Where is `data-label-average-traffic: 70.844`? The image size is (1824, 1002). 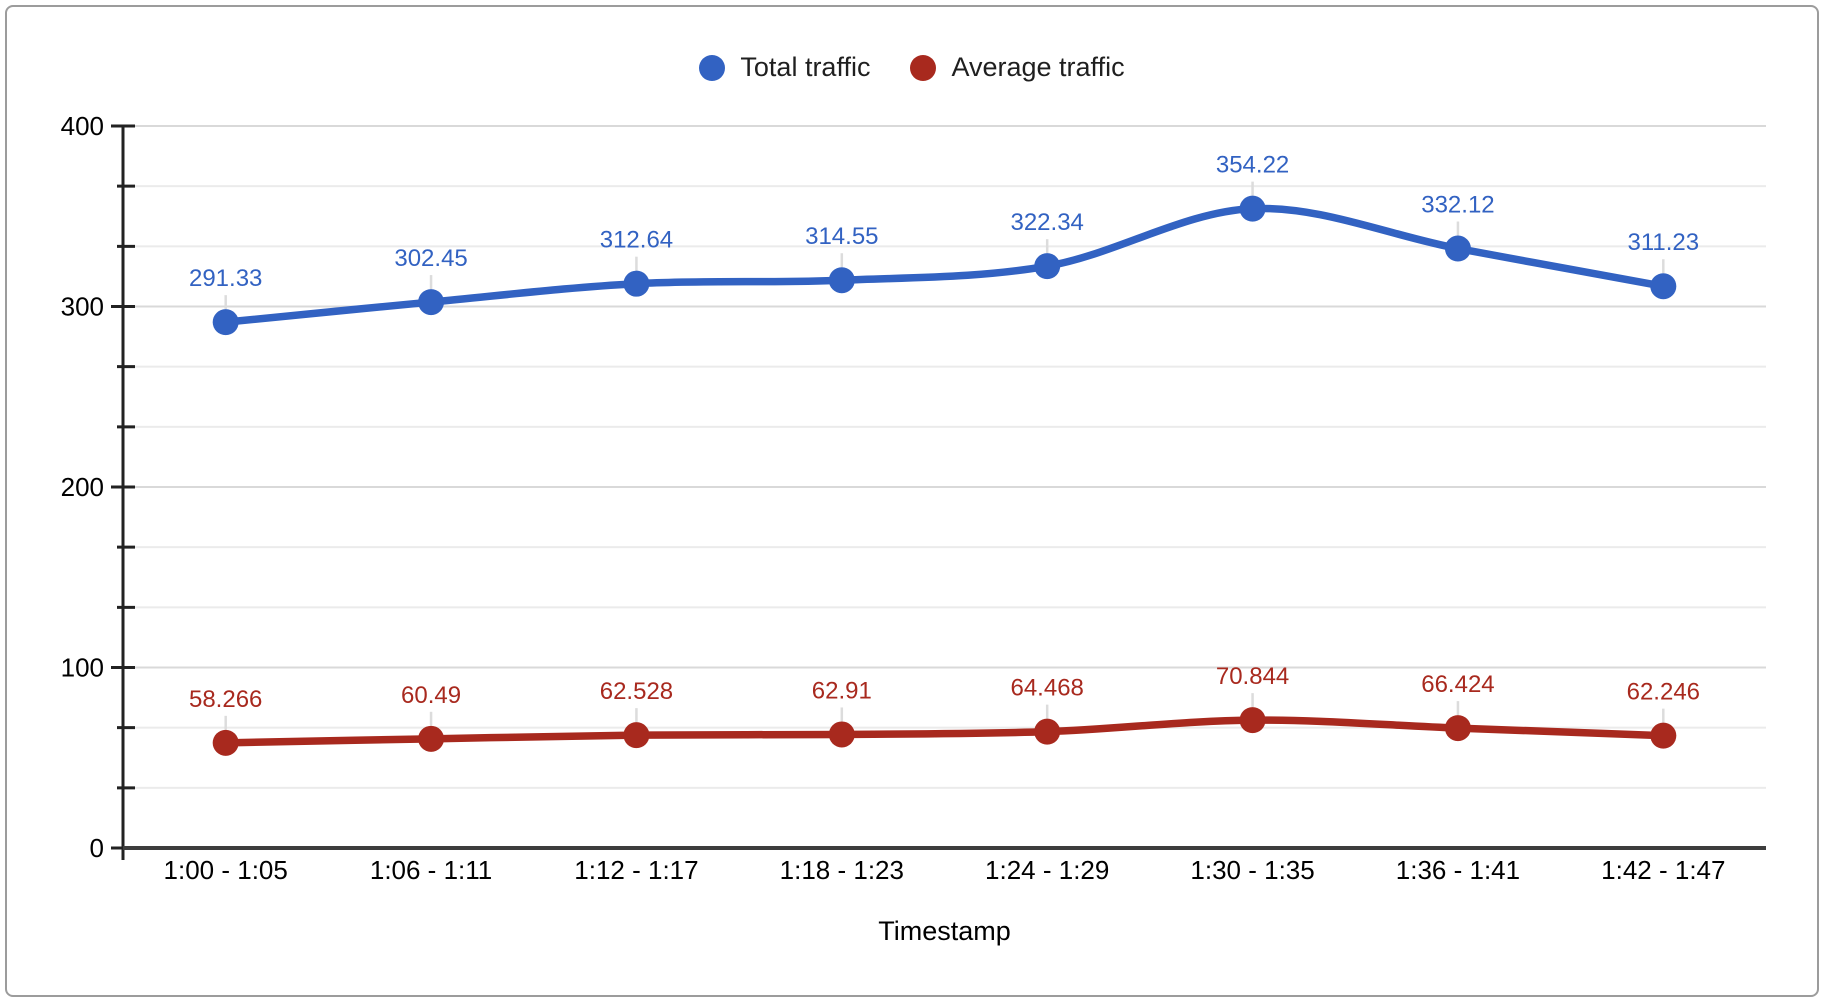 data-label-average-traffic: 70.844 is located at coordinates (1252, 676).